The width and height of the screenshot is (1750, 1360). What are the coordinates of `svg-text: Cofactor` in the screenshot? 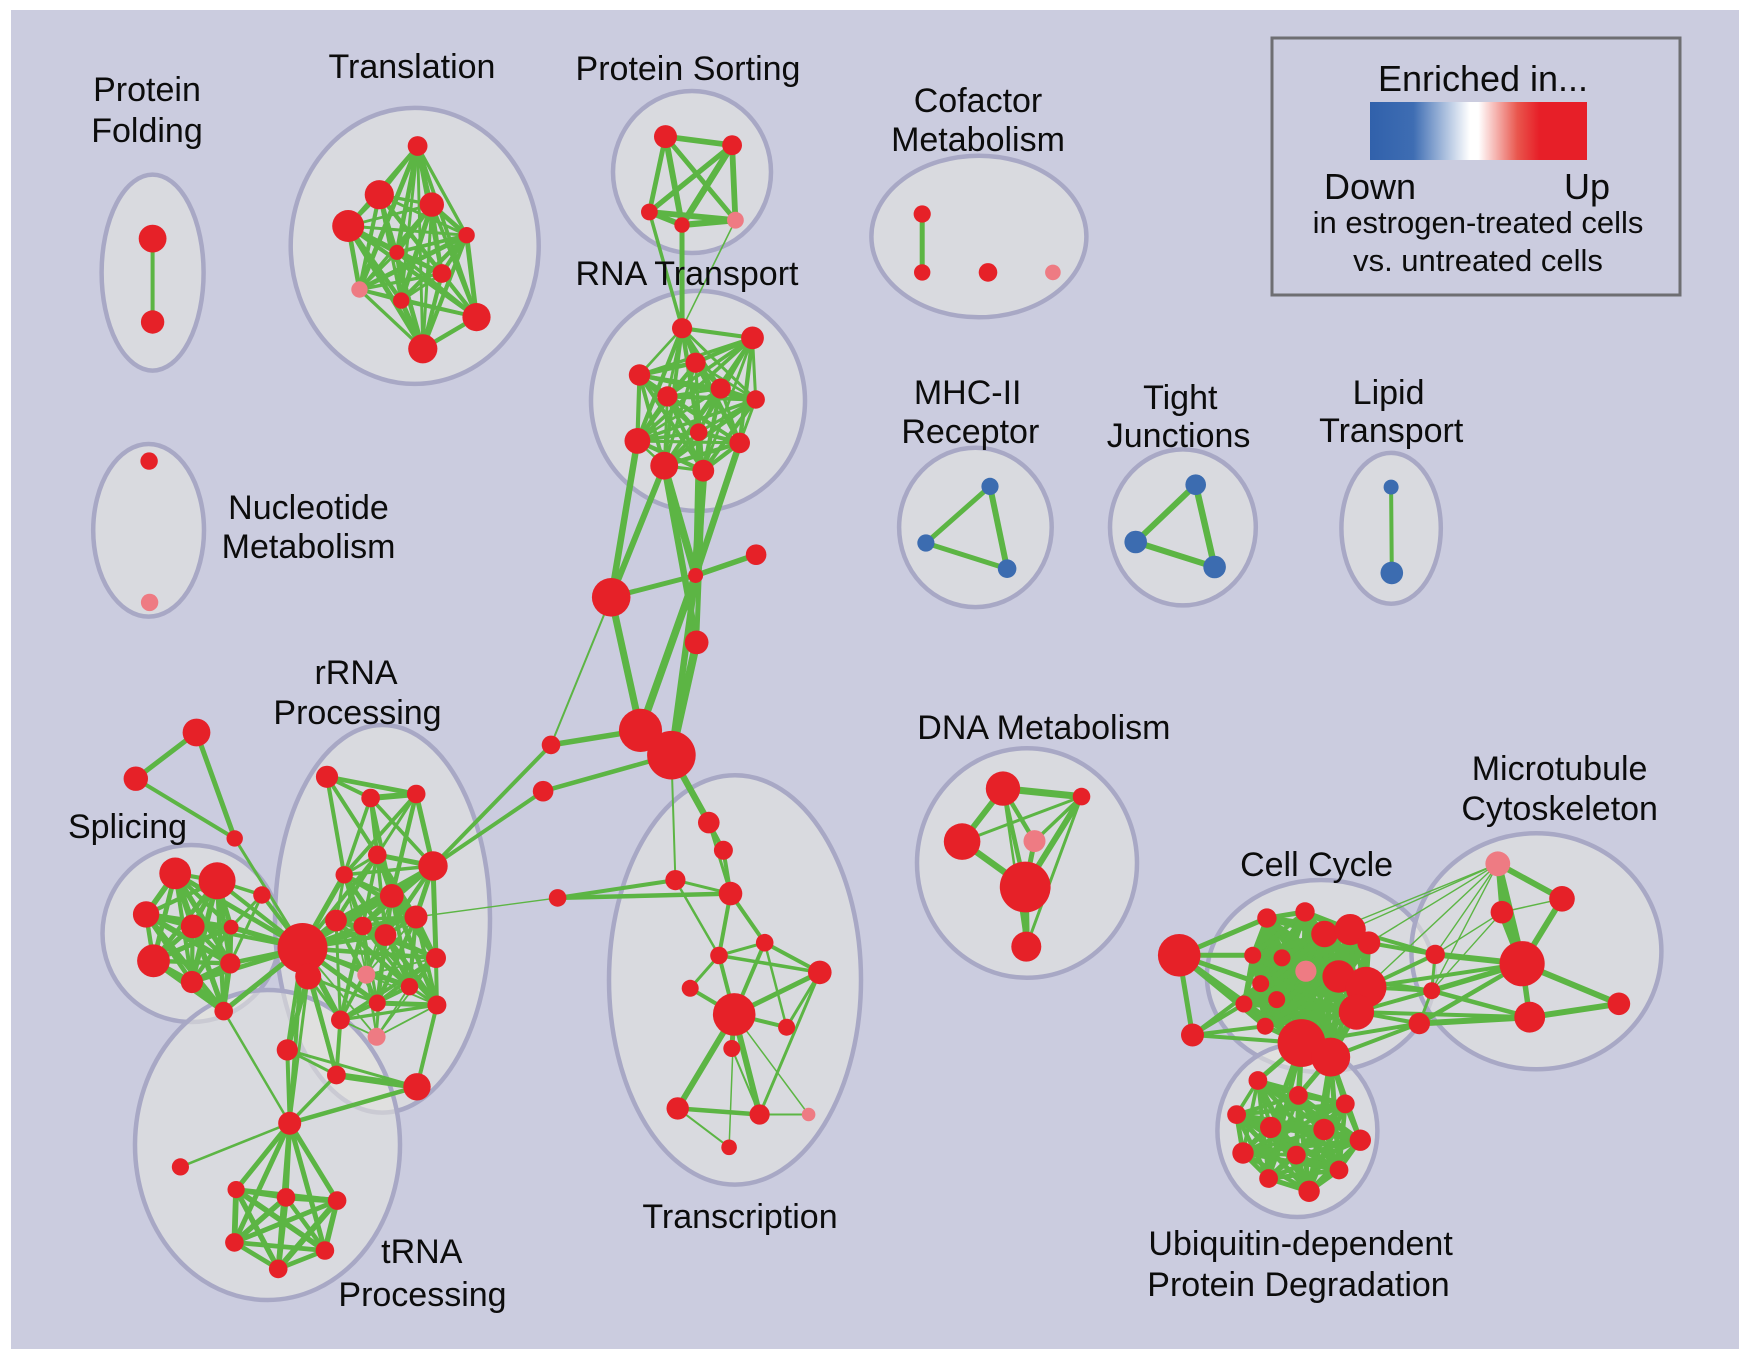 It's located at (978, 101).